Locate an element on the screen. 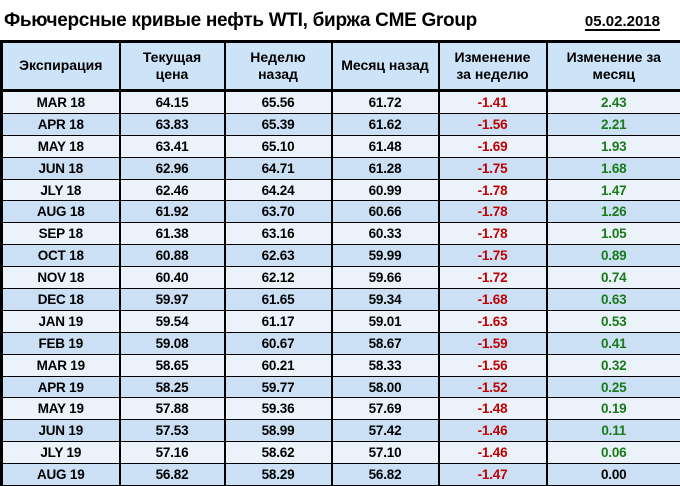  cell-month-change: 0.06 is located at coordinates (612, 453).